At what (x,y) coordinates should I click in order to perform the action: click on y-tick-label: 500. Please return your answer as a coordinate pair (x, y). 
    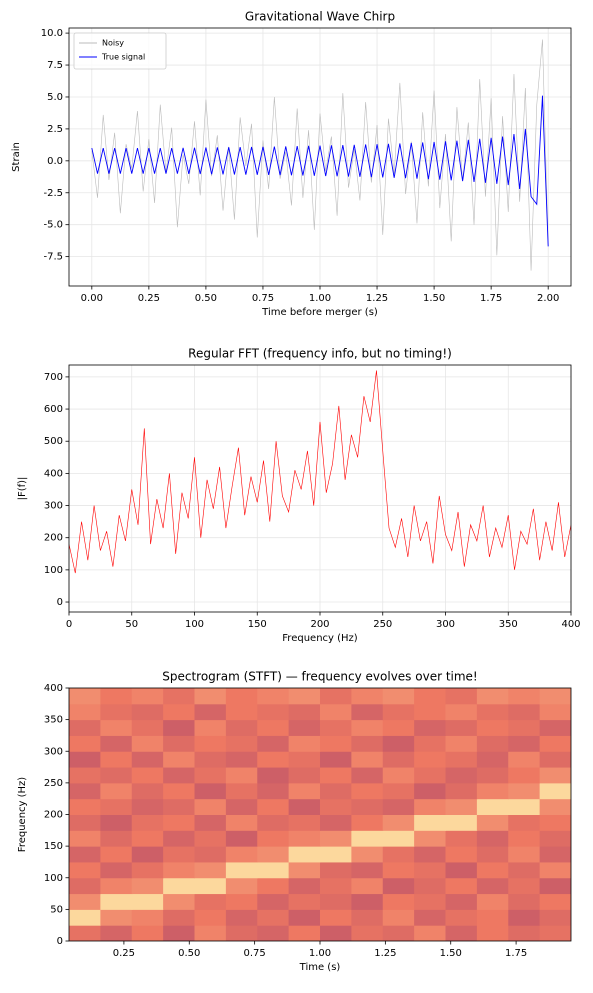
    Looking at the image, I should click on (53, 441).